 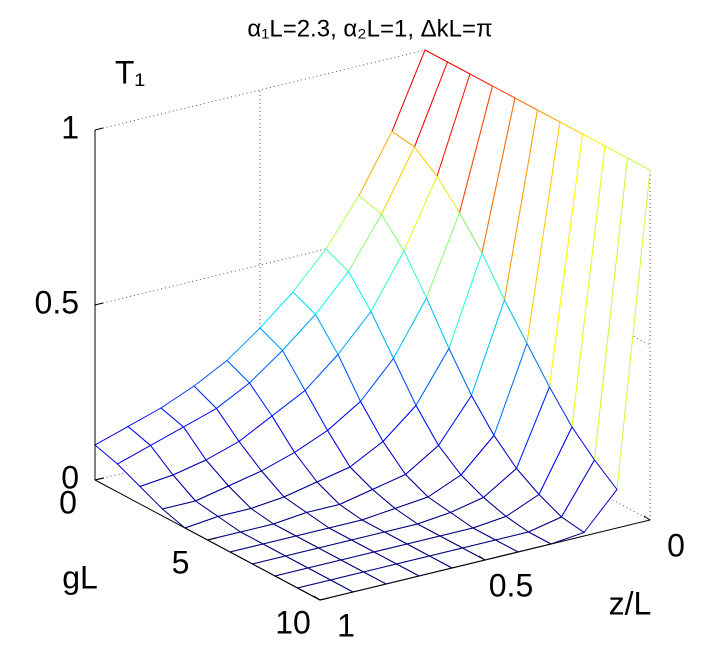 What do you see at coordinates (70, 477) in the screenshot?
I see `z-tick-label: 0` at bounding box center [70, 477].